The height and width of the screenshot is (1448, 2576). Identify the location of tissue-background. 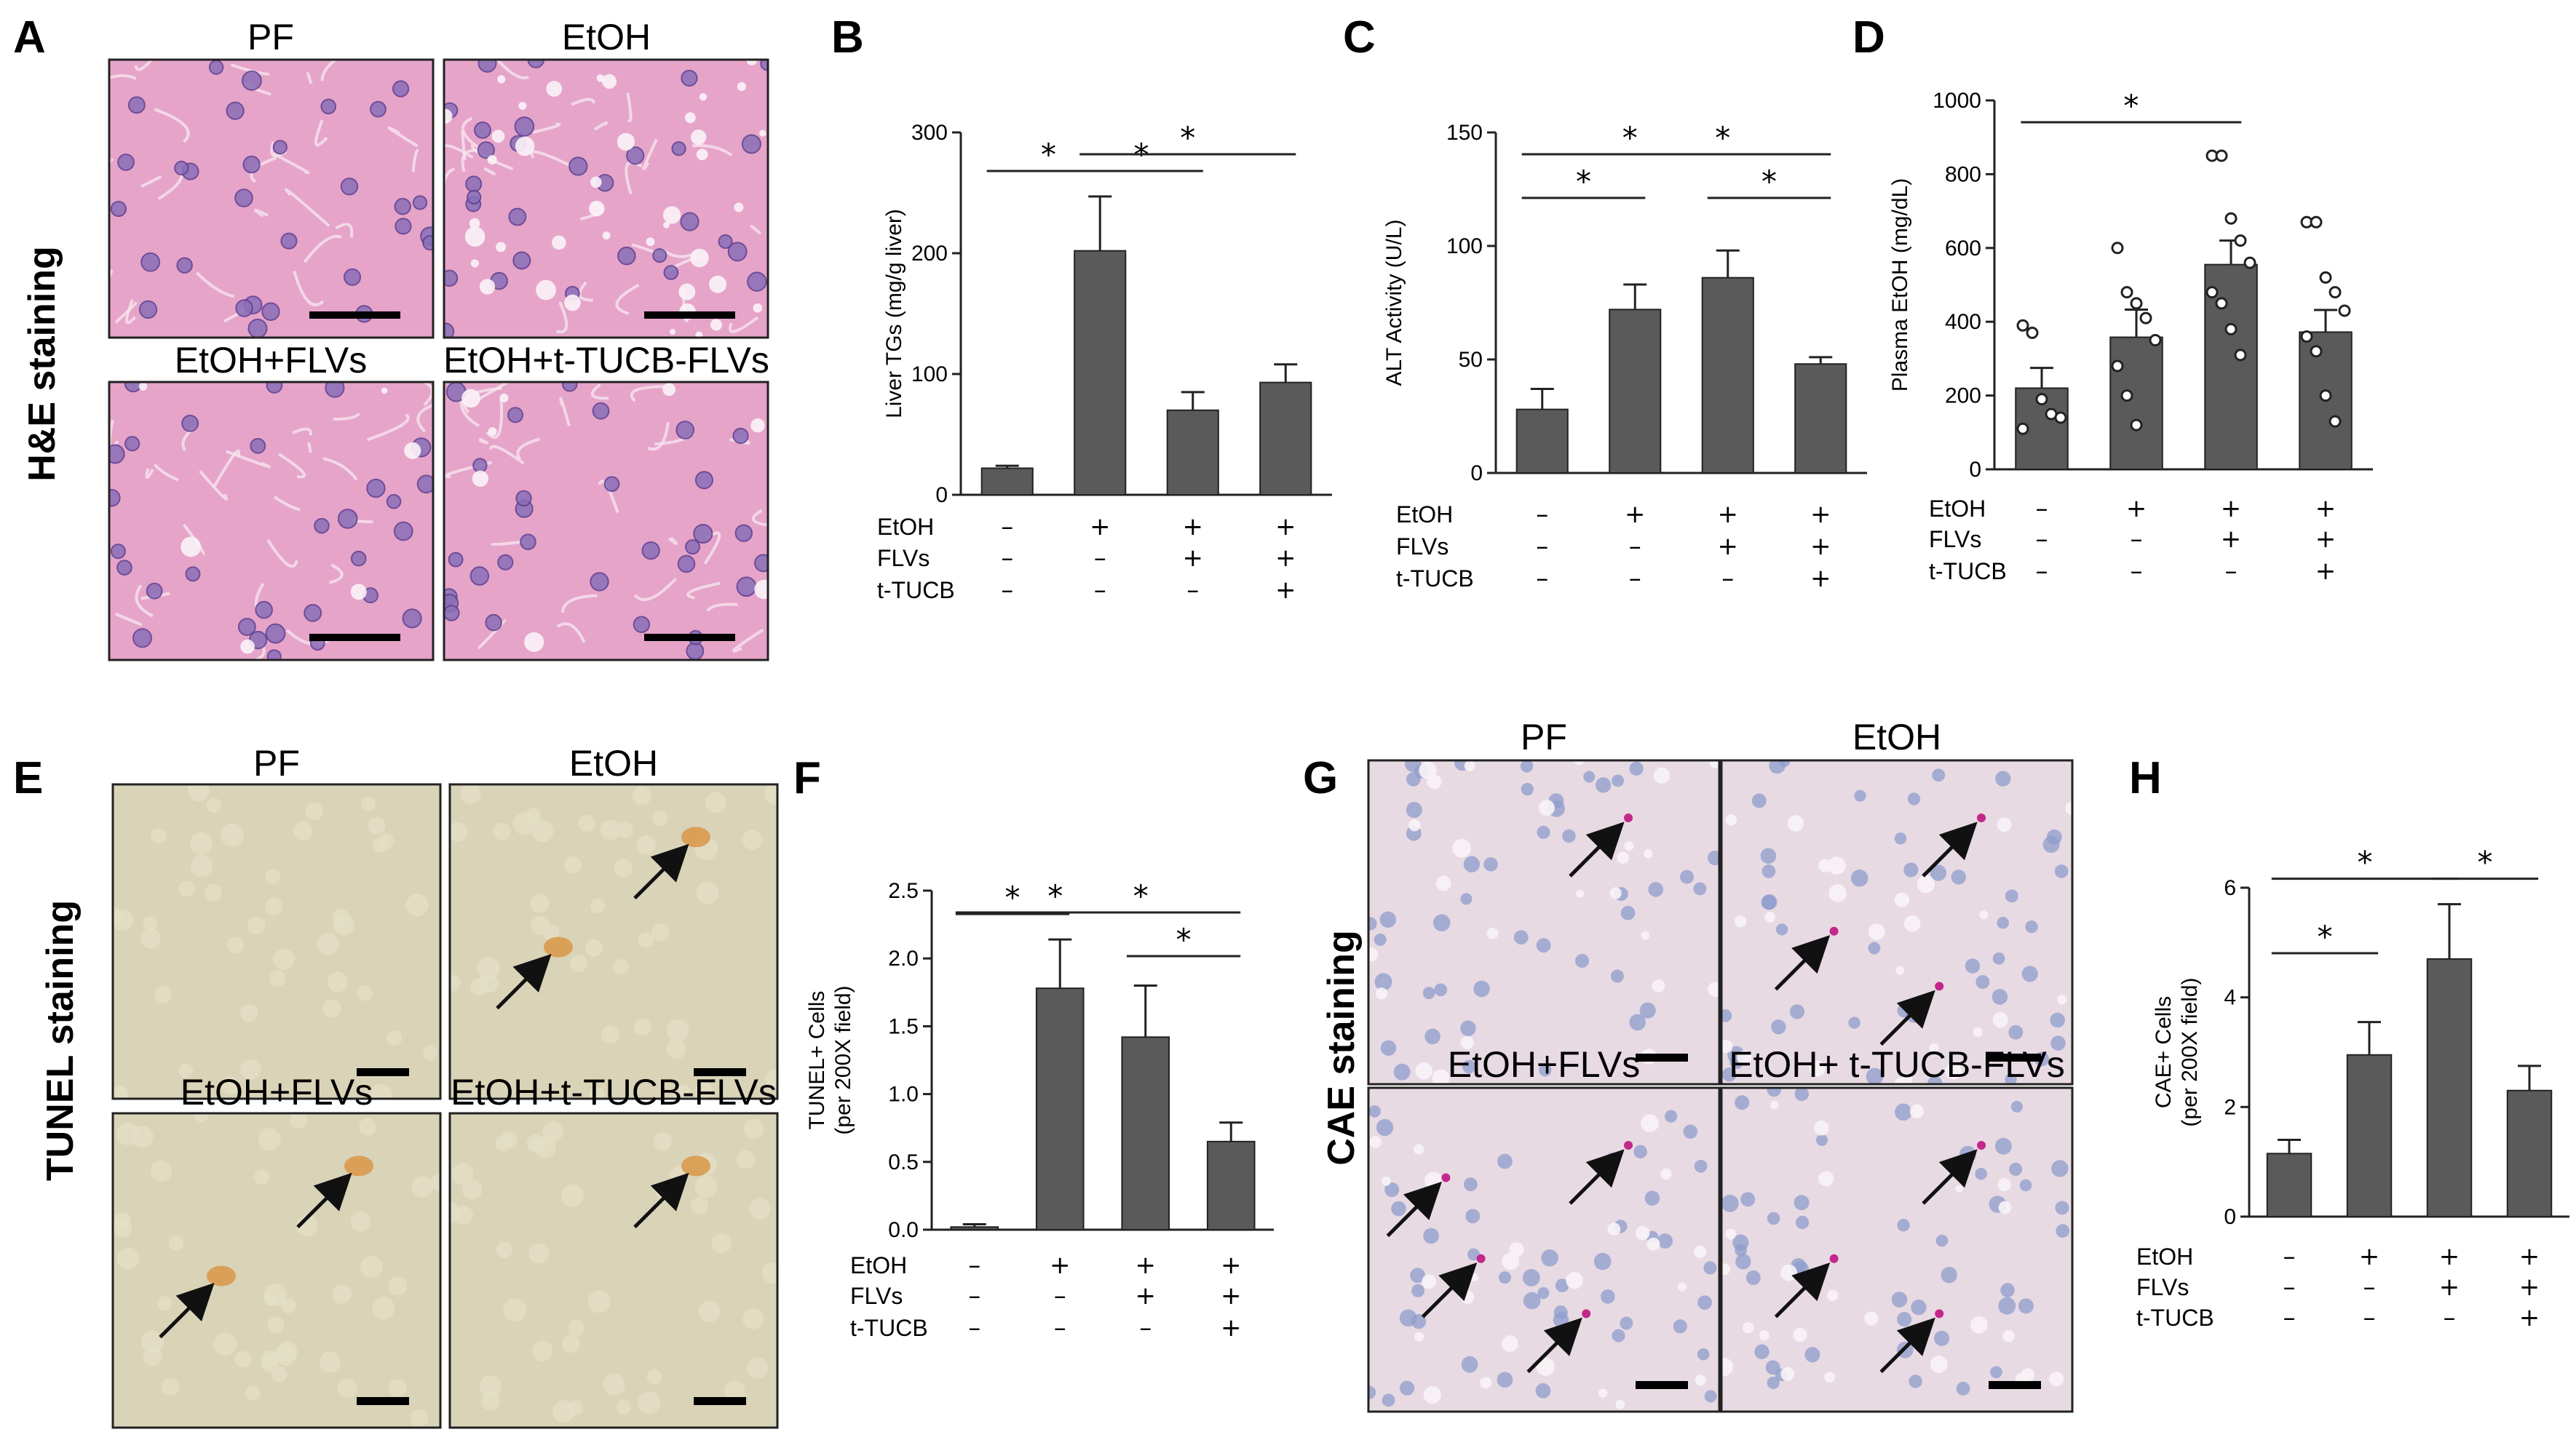
(271, 199).